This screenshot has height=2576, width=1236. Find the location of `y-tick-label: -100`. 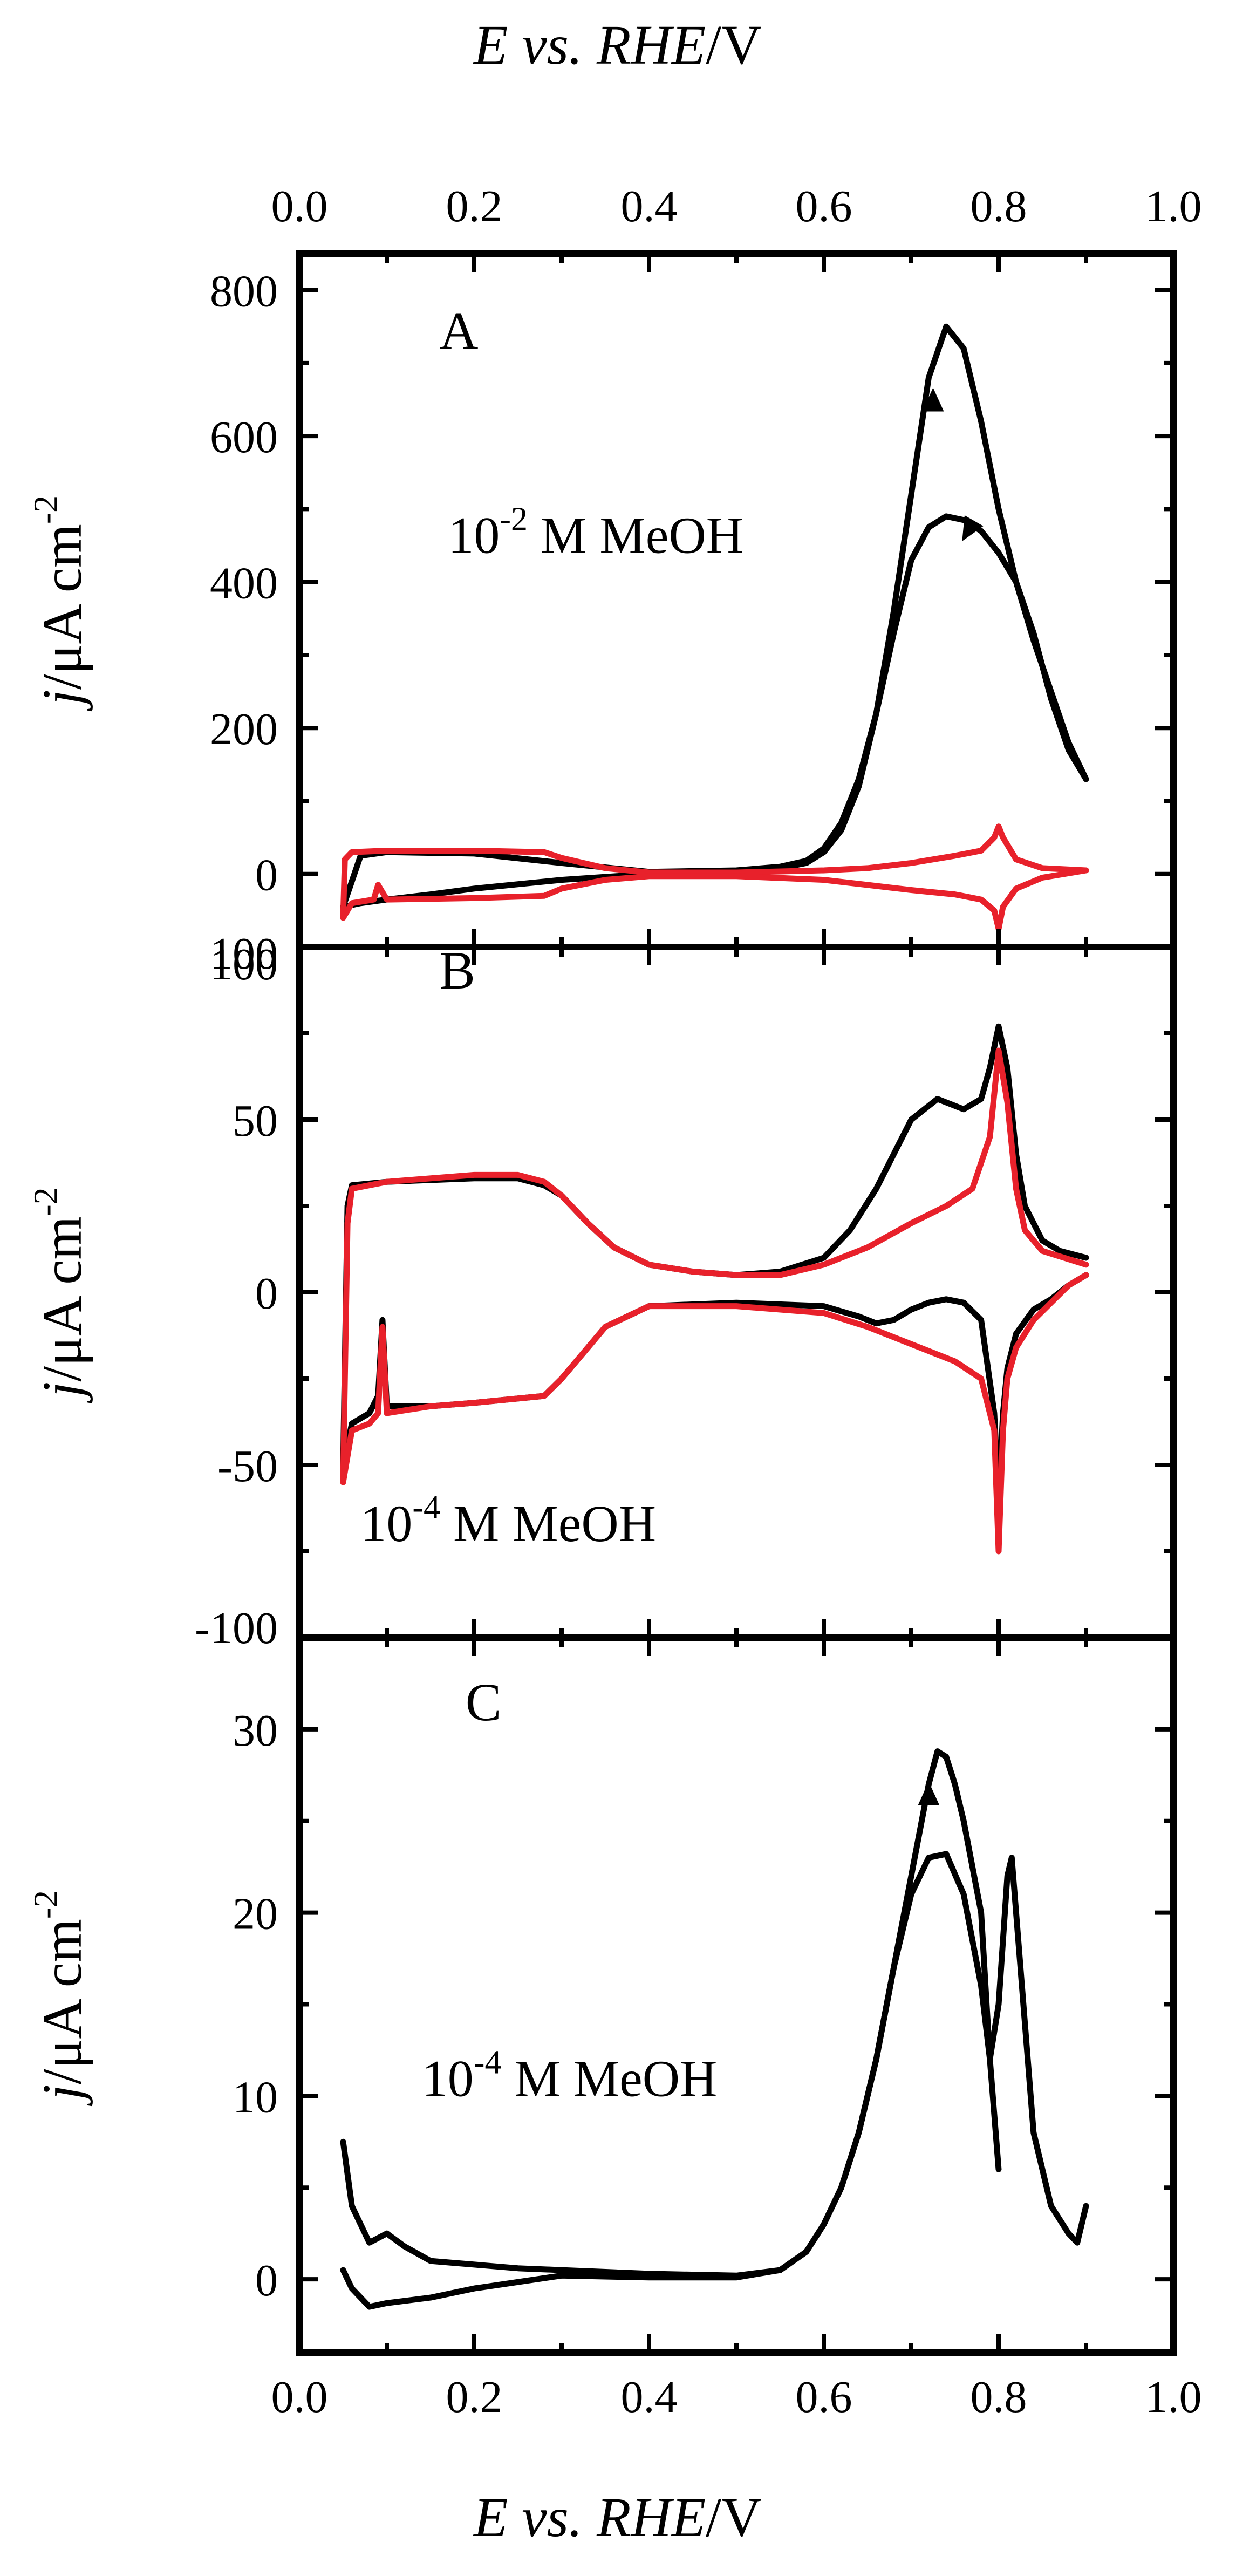

y-tick-label: -100 is located at coordinates (236, 1628).